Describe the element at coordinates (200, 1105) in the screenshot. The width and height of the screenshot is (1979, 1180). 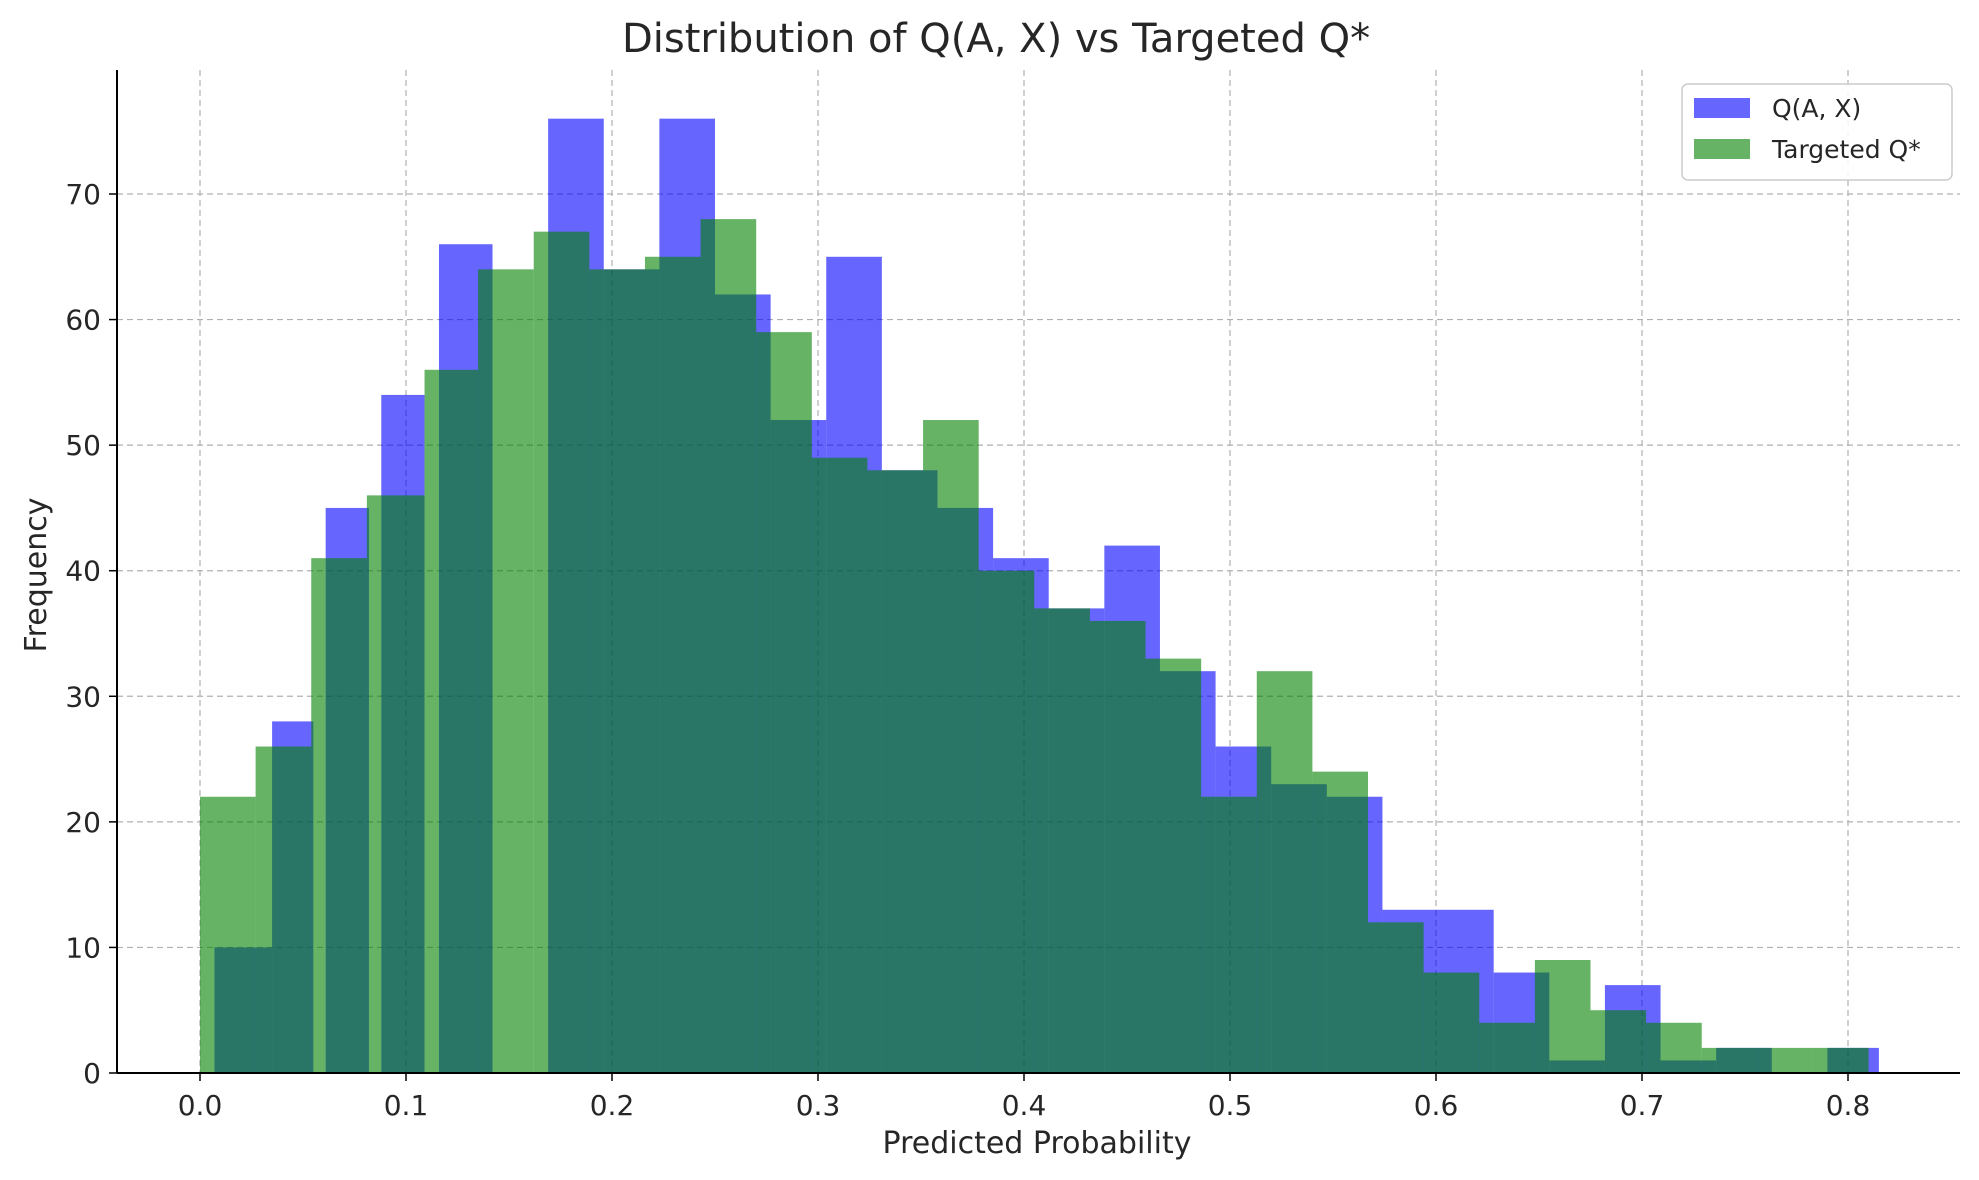
I see `x-tick-label: 0.0` at that location.